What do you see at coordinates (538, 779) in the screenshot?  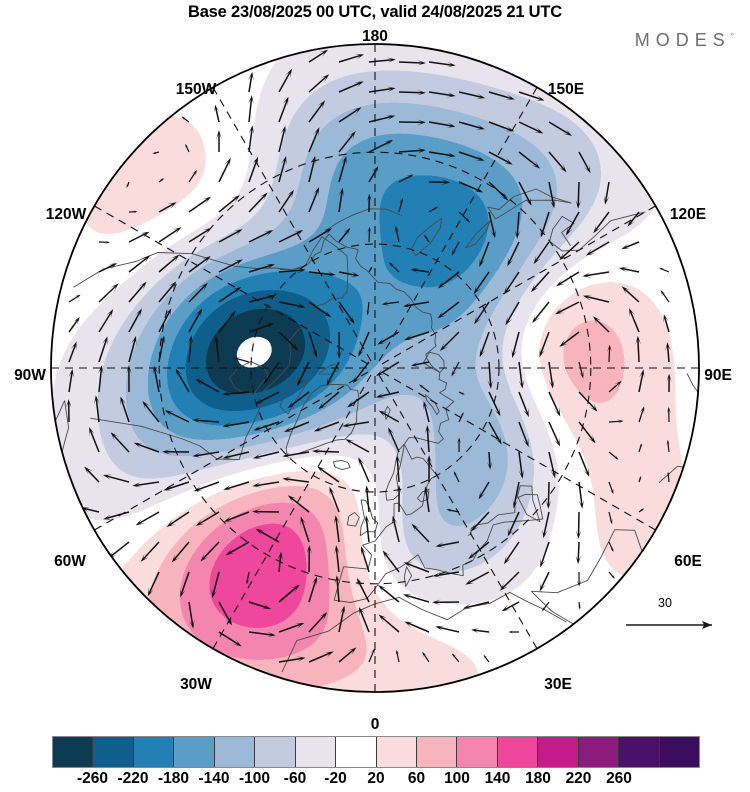 I see `colorbar-tick: 180` at bounding box center [538, 779].